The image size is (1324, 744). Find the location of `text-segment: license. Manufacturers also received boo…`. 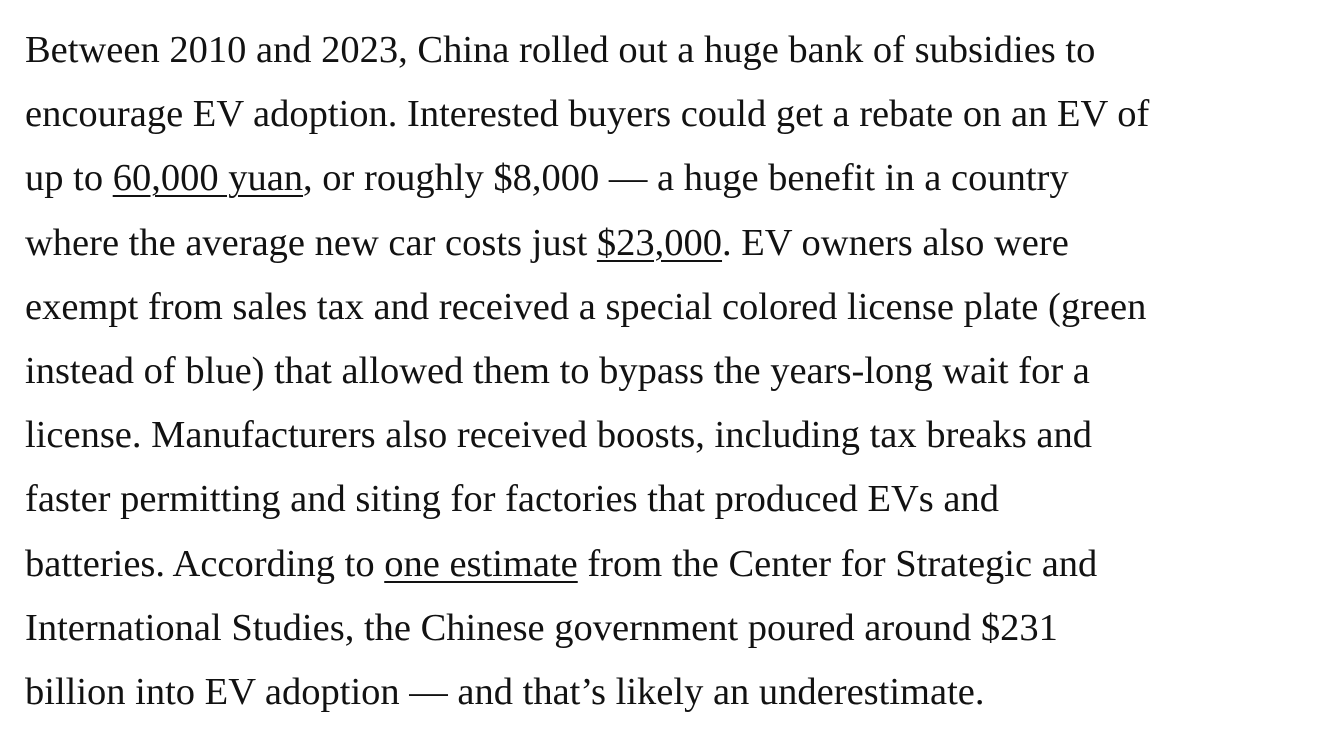

text-segment: license. Manufacturers also received boo… is located at coordinates (558, 435).